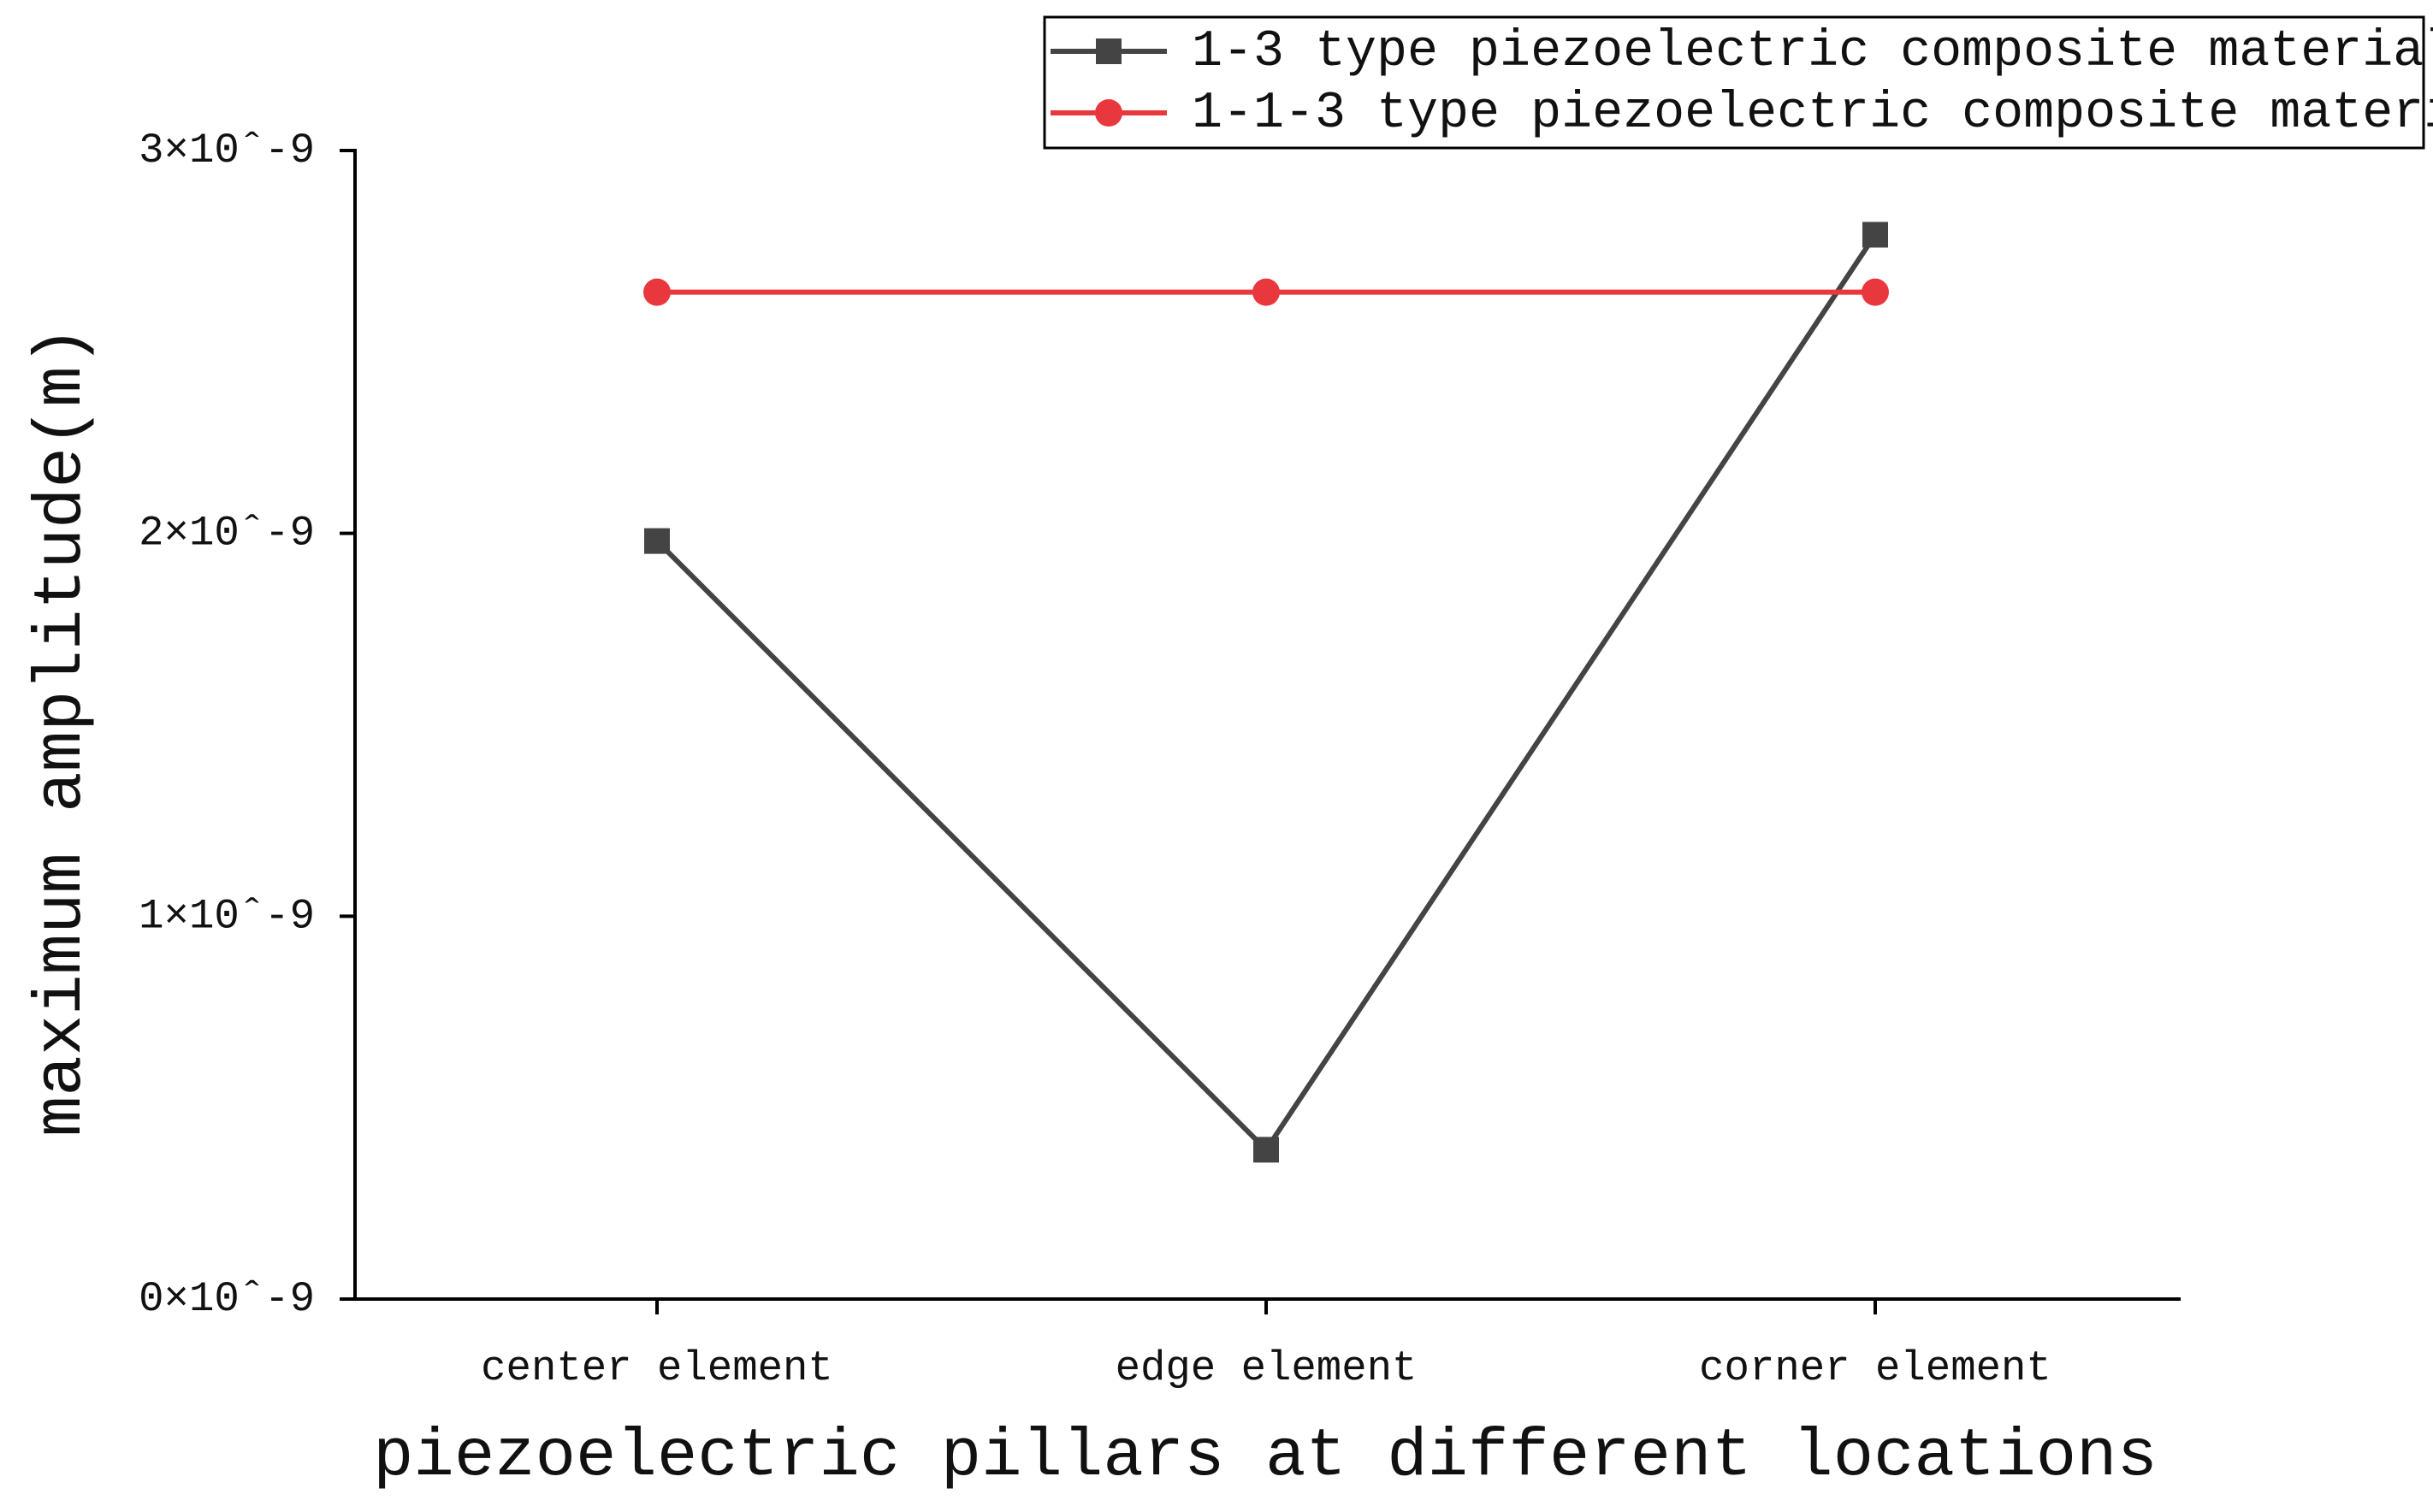 This screenshot has height=1512, width=2433. I want to click on y-tick-label: 2×10ˆ-9, so click(227, 534).